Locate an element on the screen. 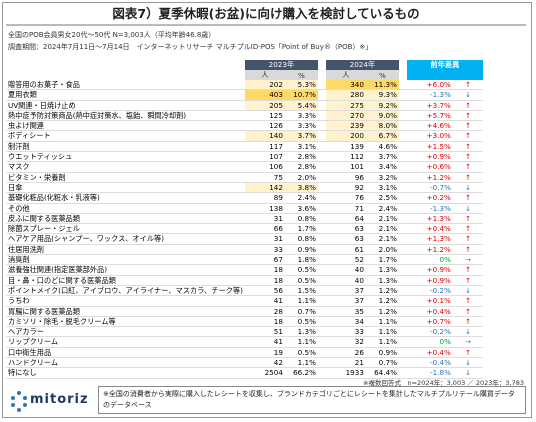 This screenshot has height=422, width=536. group-header: 前年差異 is located at coordinates (444, 65).